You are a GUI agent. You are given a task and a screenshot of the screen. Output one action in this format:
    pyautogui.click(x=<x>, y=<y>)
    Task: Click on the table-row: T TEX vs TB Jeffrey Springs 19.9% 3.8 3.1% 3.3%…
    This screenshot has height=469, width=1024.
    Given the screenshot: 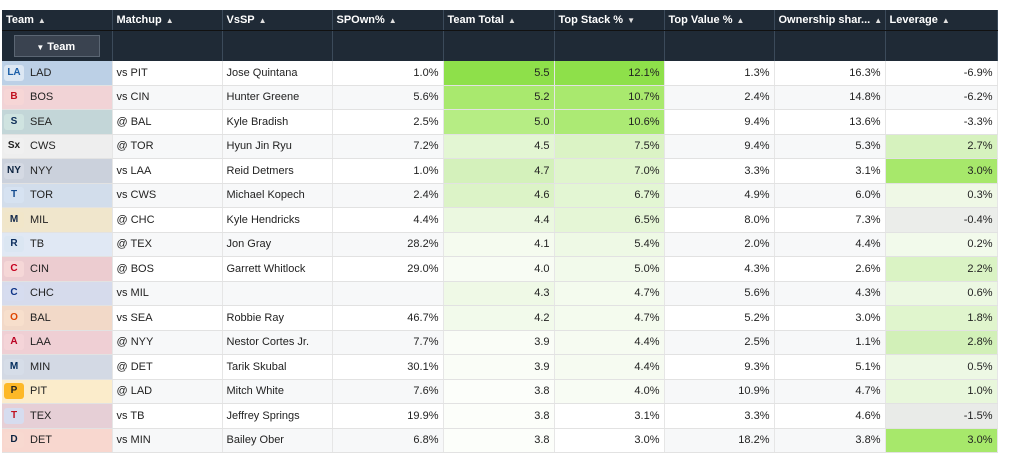 What is the action you would take?
    pyautogui.click(x=500, y=416)
    